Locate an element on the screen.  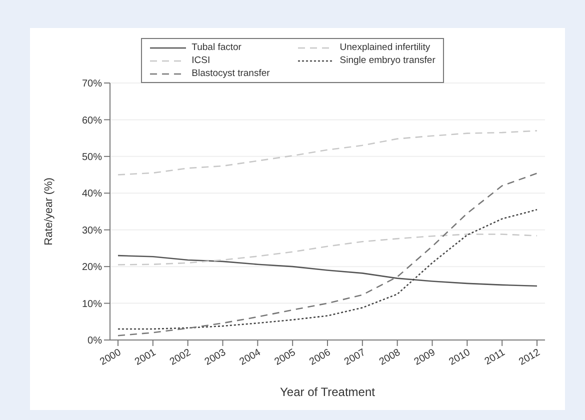
x-tick-label: 2011 is located at coordinates (495, 357).